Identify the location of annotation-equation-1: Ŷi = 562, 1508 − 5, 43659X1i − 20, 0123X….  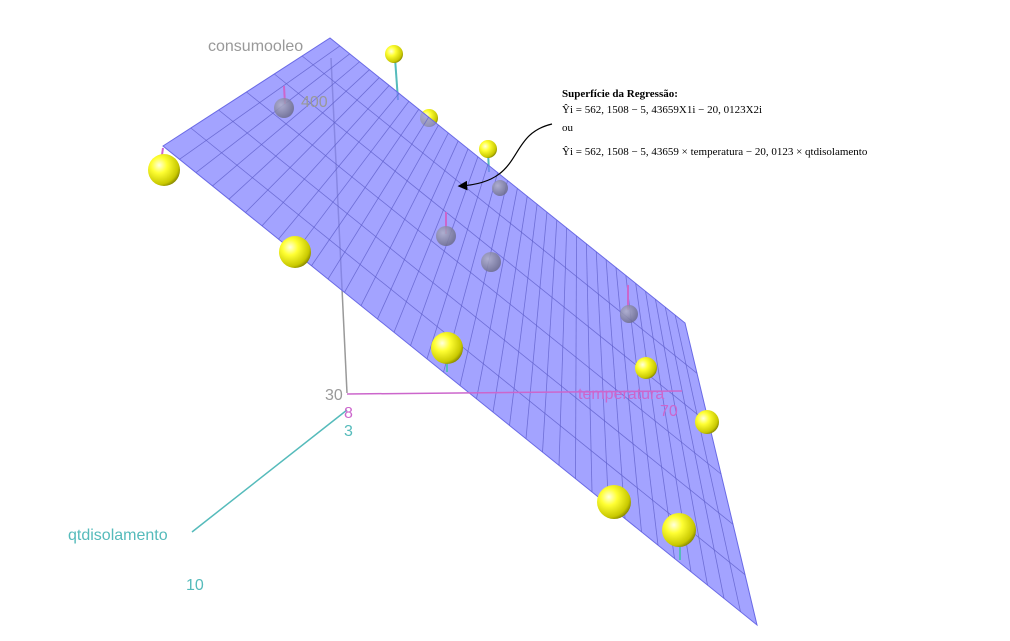
(662, 110).